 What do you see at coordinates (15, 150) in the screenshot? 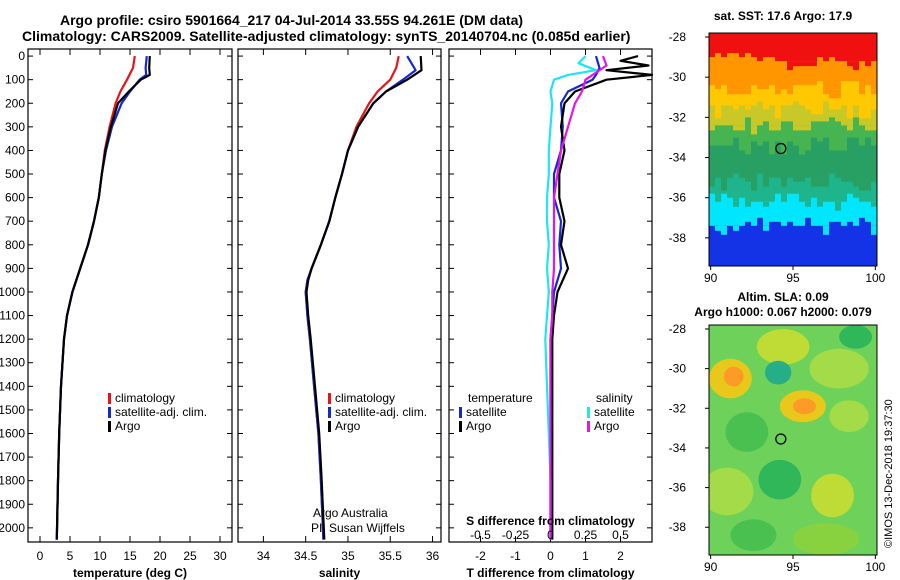
I see `depth-tick-label: 400` at bounding box center [15, 150].